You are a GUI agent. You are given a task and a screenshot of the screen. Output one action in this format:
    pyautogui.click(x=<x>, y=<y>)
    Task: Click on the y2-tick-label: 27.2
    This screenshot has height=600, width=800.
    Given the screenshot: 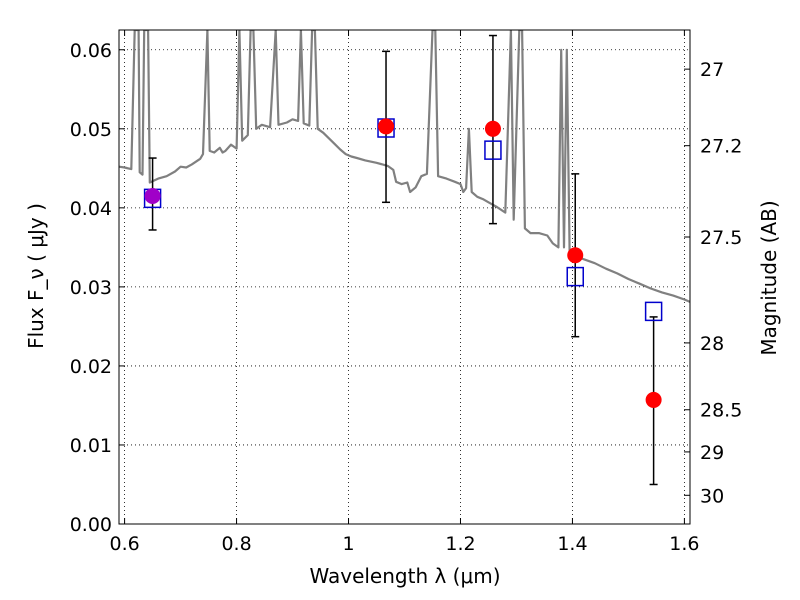 What is the action you would take?
    pyautogui.click(x=721, y=147)
    